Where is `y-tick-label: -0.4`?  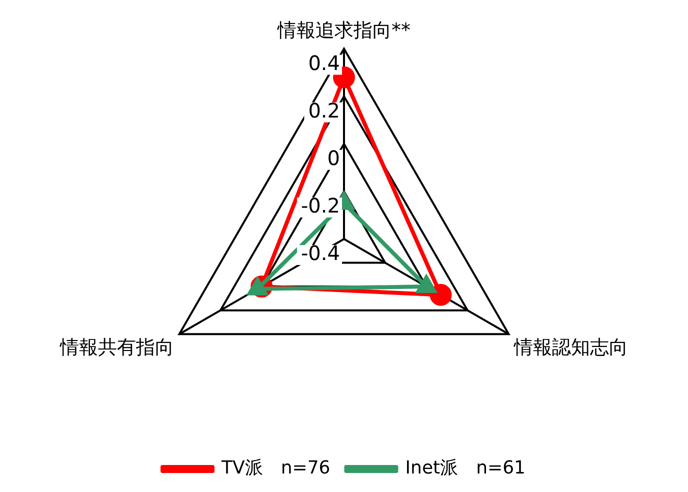 y-tick-label: -0.4 is located at coordinates (320, 253).